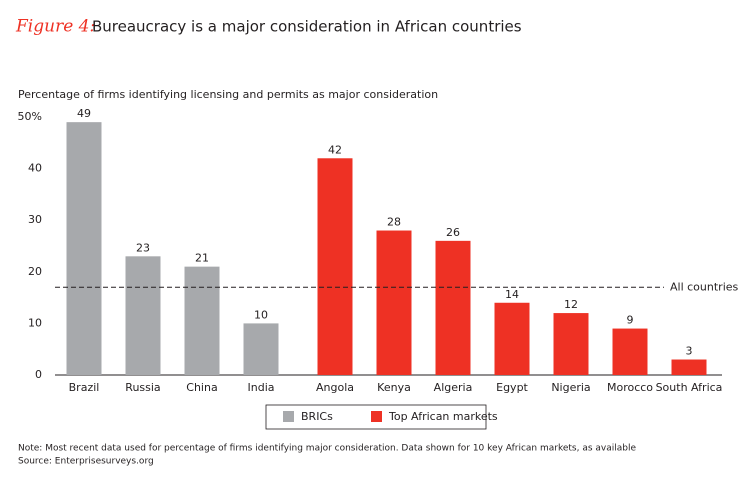 The height and width of the screenshot is (485, 750). Describe the element at coordinates (443, 416) in the screenshot. I see `legend-label: Top African markets` at that location.